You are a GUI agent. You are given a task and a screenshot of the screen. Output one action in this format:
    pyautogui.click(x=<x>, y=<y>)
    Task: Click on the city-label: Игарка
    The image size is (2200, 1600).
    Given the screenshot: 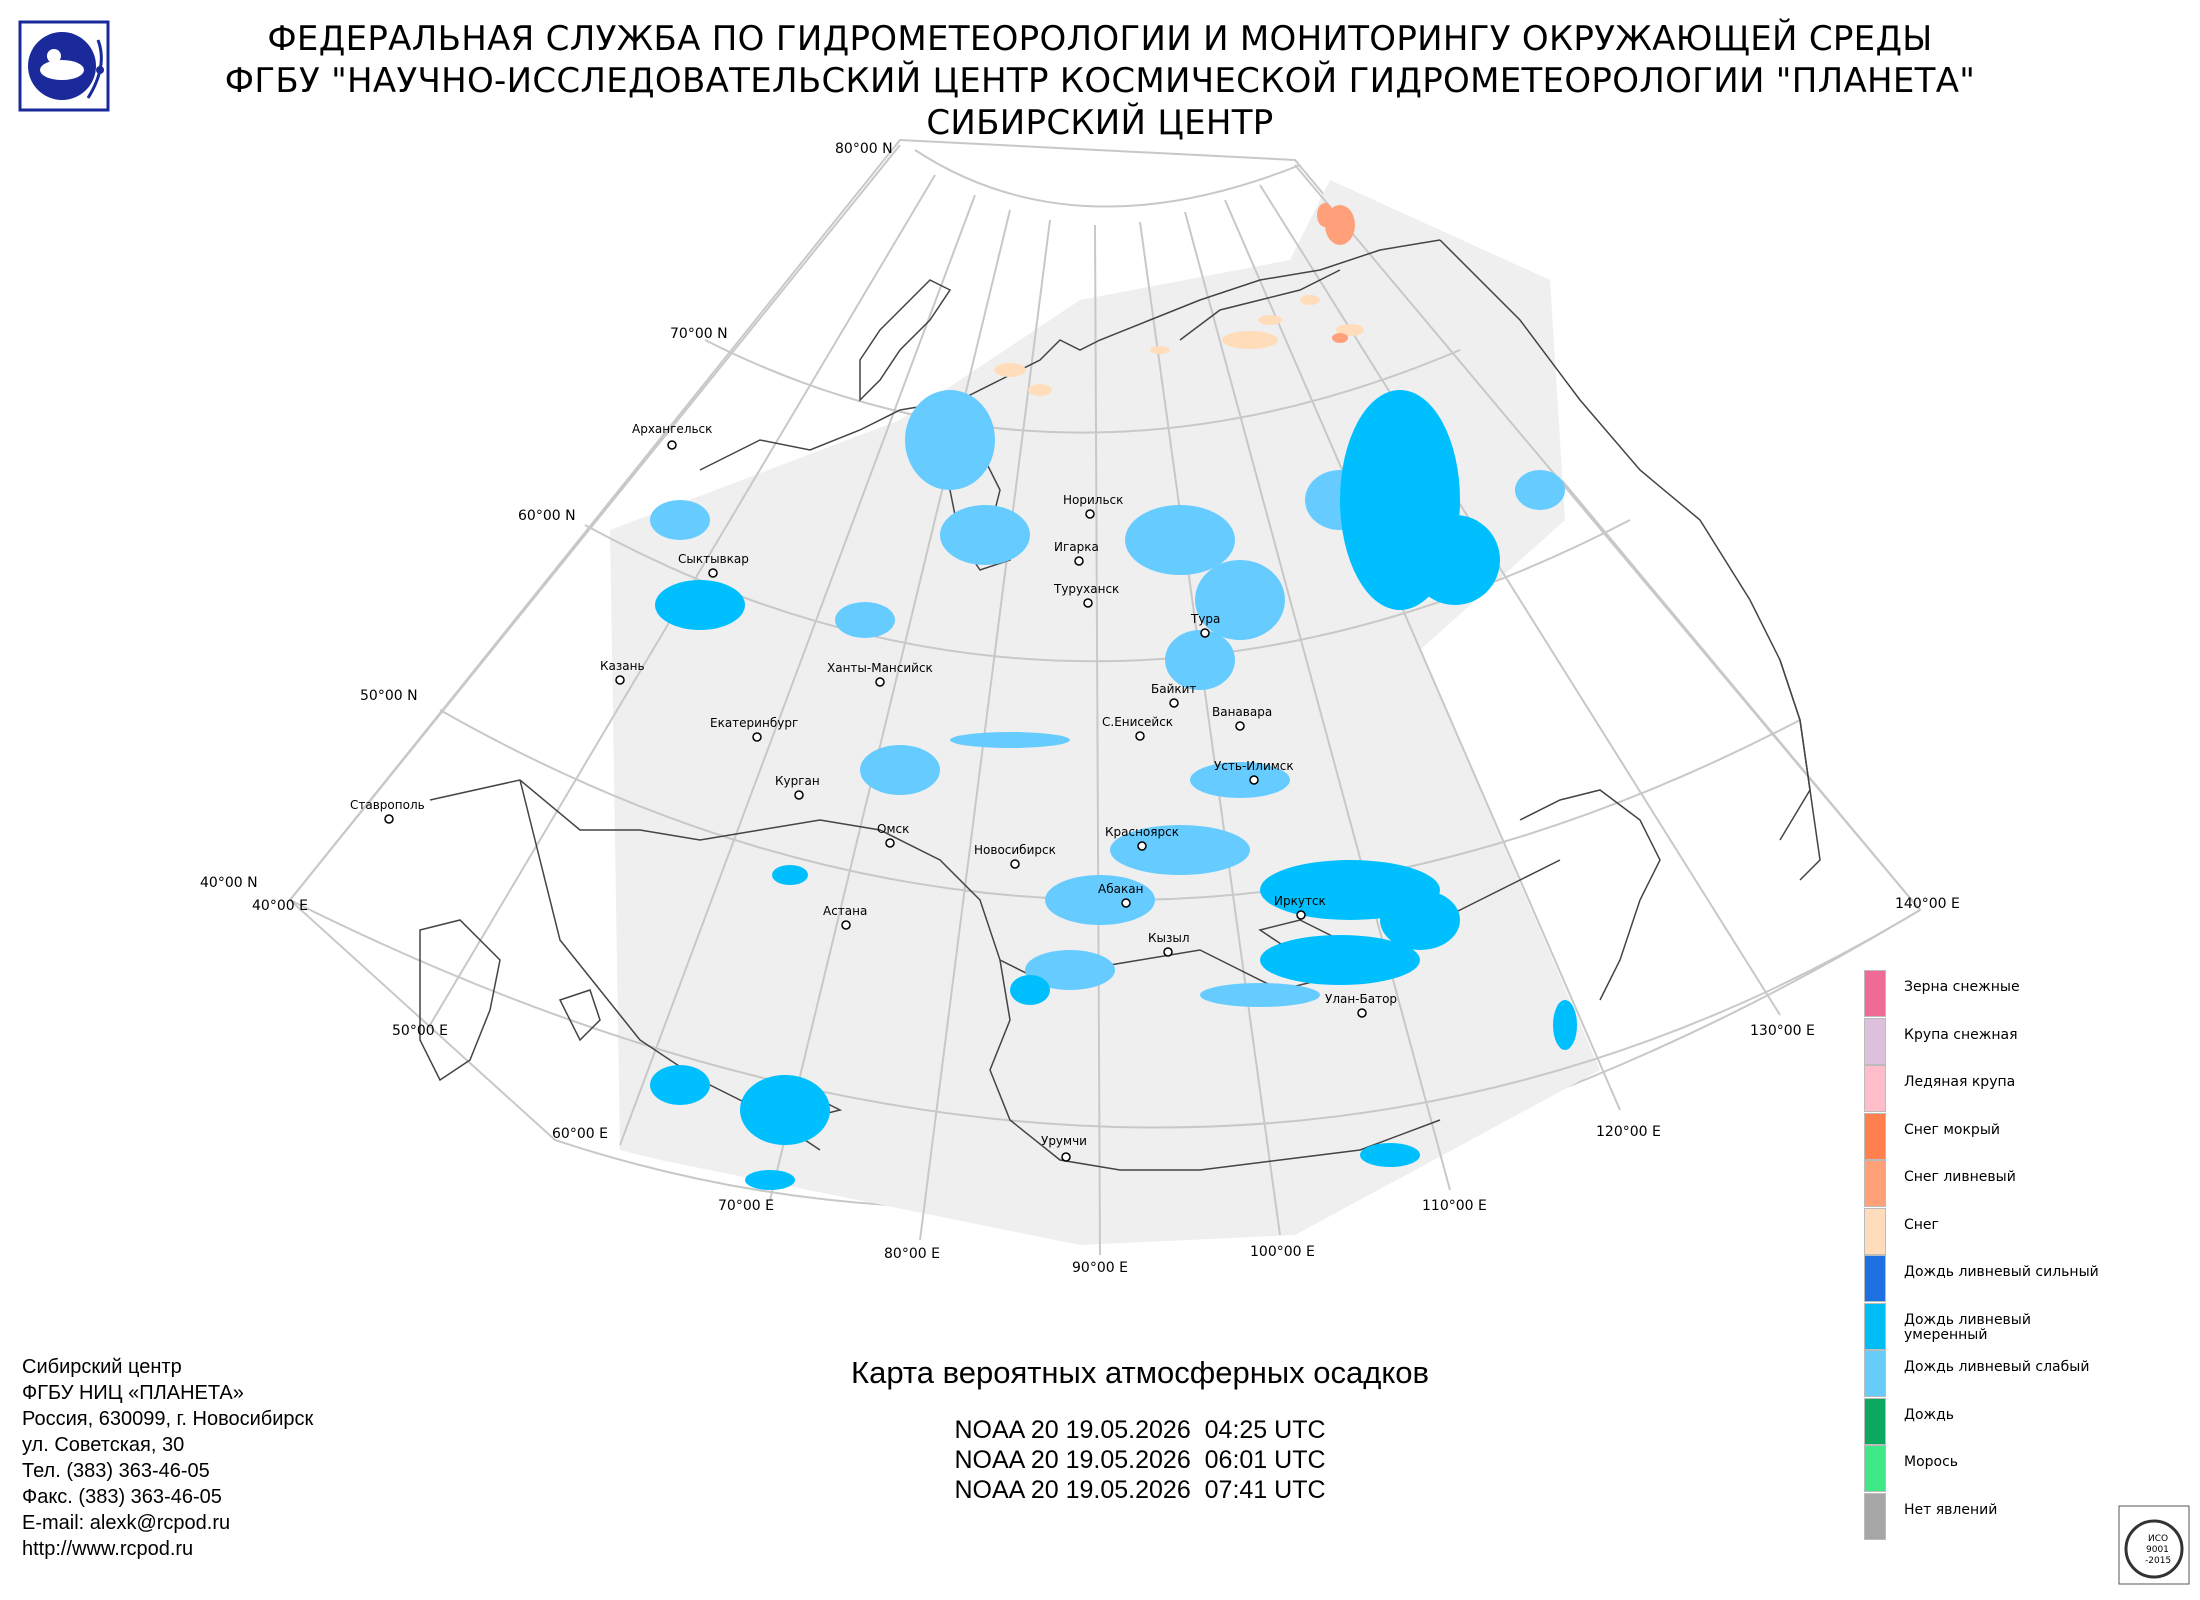 What is the action you would take?
    pyautogui.click(x=1076, y=547)
    